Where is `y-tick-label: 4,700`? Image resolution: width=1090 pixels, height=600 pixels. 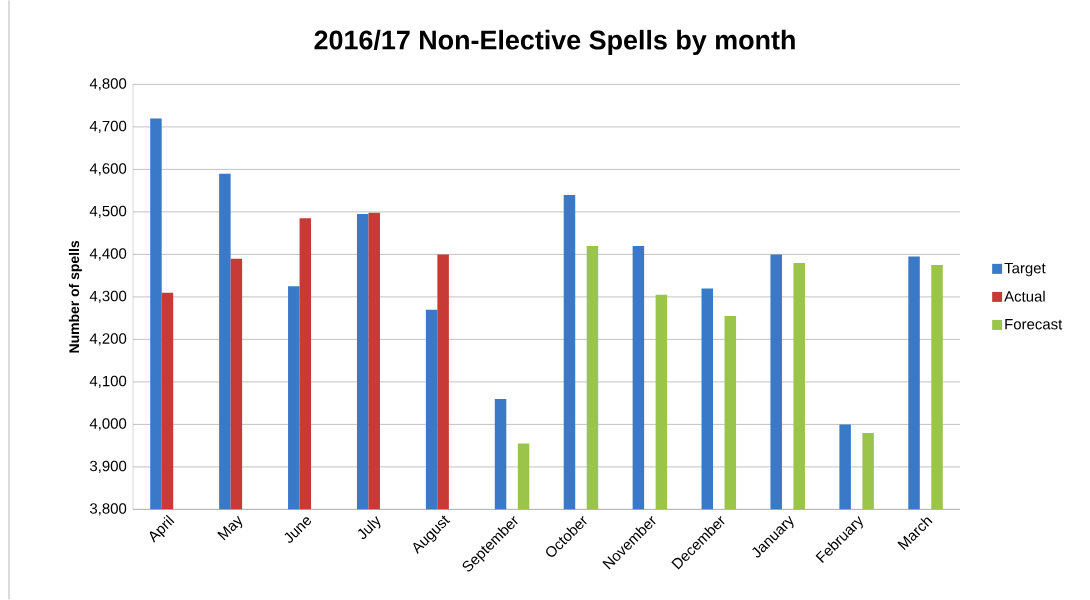 y-tick-label: 4,700 is located at coordinates (108, 127).